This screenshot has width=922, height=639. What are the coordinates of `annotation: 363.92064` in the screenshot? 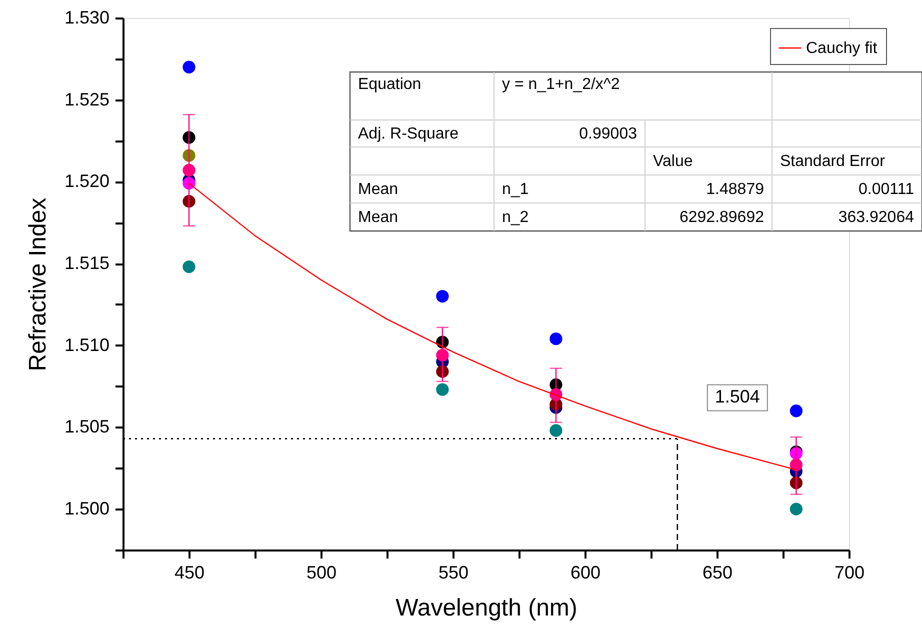 It's located at (876, 217).